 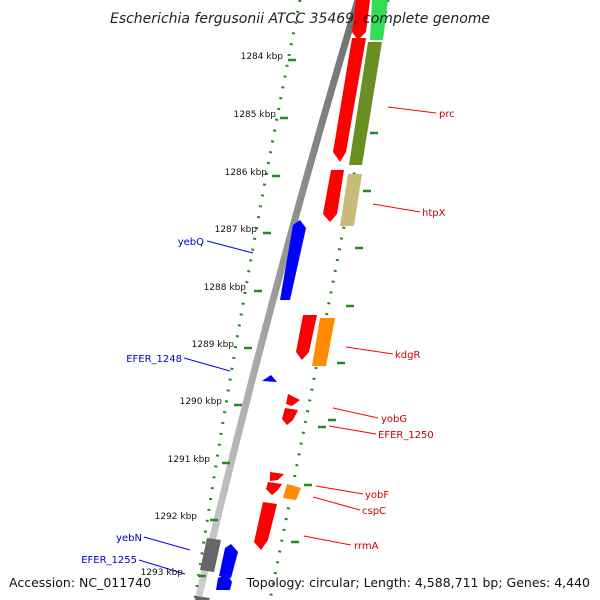 I want to click on gene-htpX, so click(x=333, y=196).